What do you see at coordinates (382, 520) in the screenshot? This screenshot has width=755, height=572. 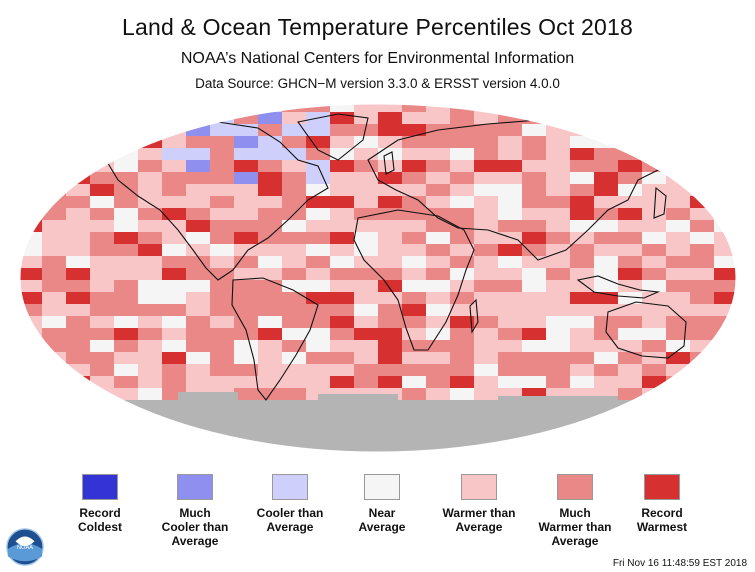 I see `legend-label: Near Average` at bounding box center [382, 520].